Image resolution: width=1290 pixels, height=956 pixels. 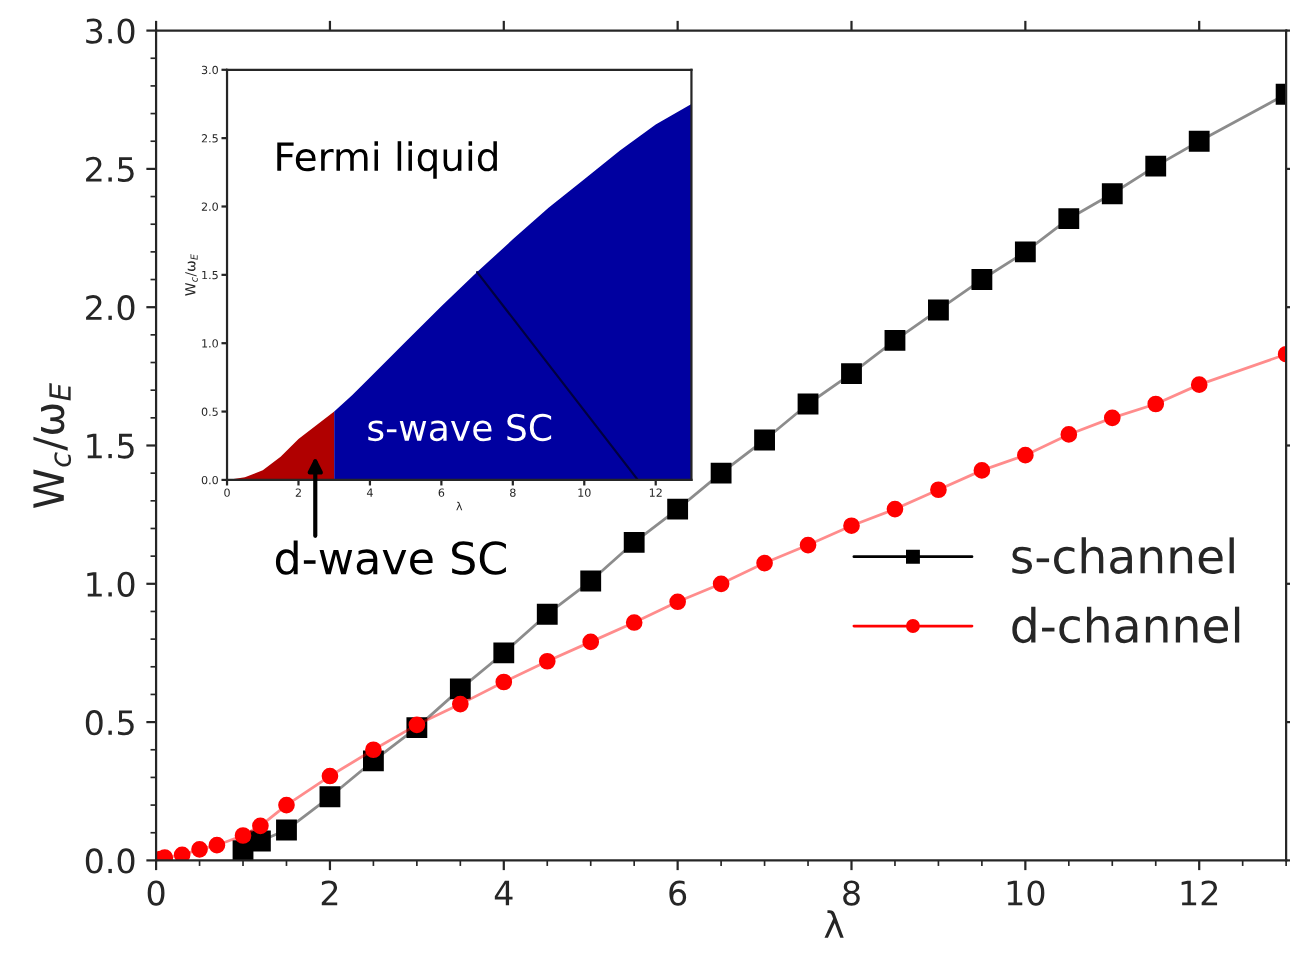 What do you see at coordinates (834, 924) in the screenshot?
I see `x-axis-title: λ` at bounding box center [834, 924].